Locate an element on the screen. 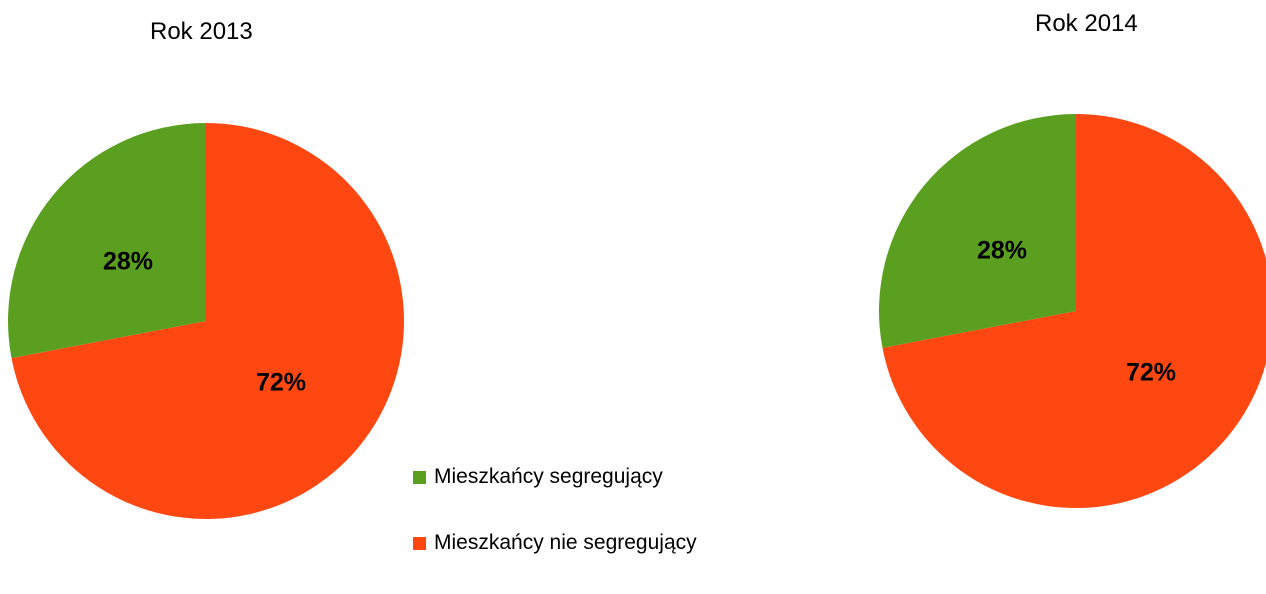 Image resolution: width=1266 pixels, height=594 pixels. pie-slice-segregujacy-2014 is located at coordinates (977, 231).